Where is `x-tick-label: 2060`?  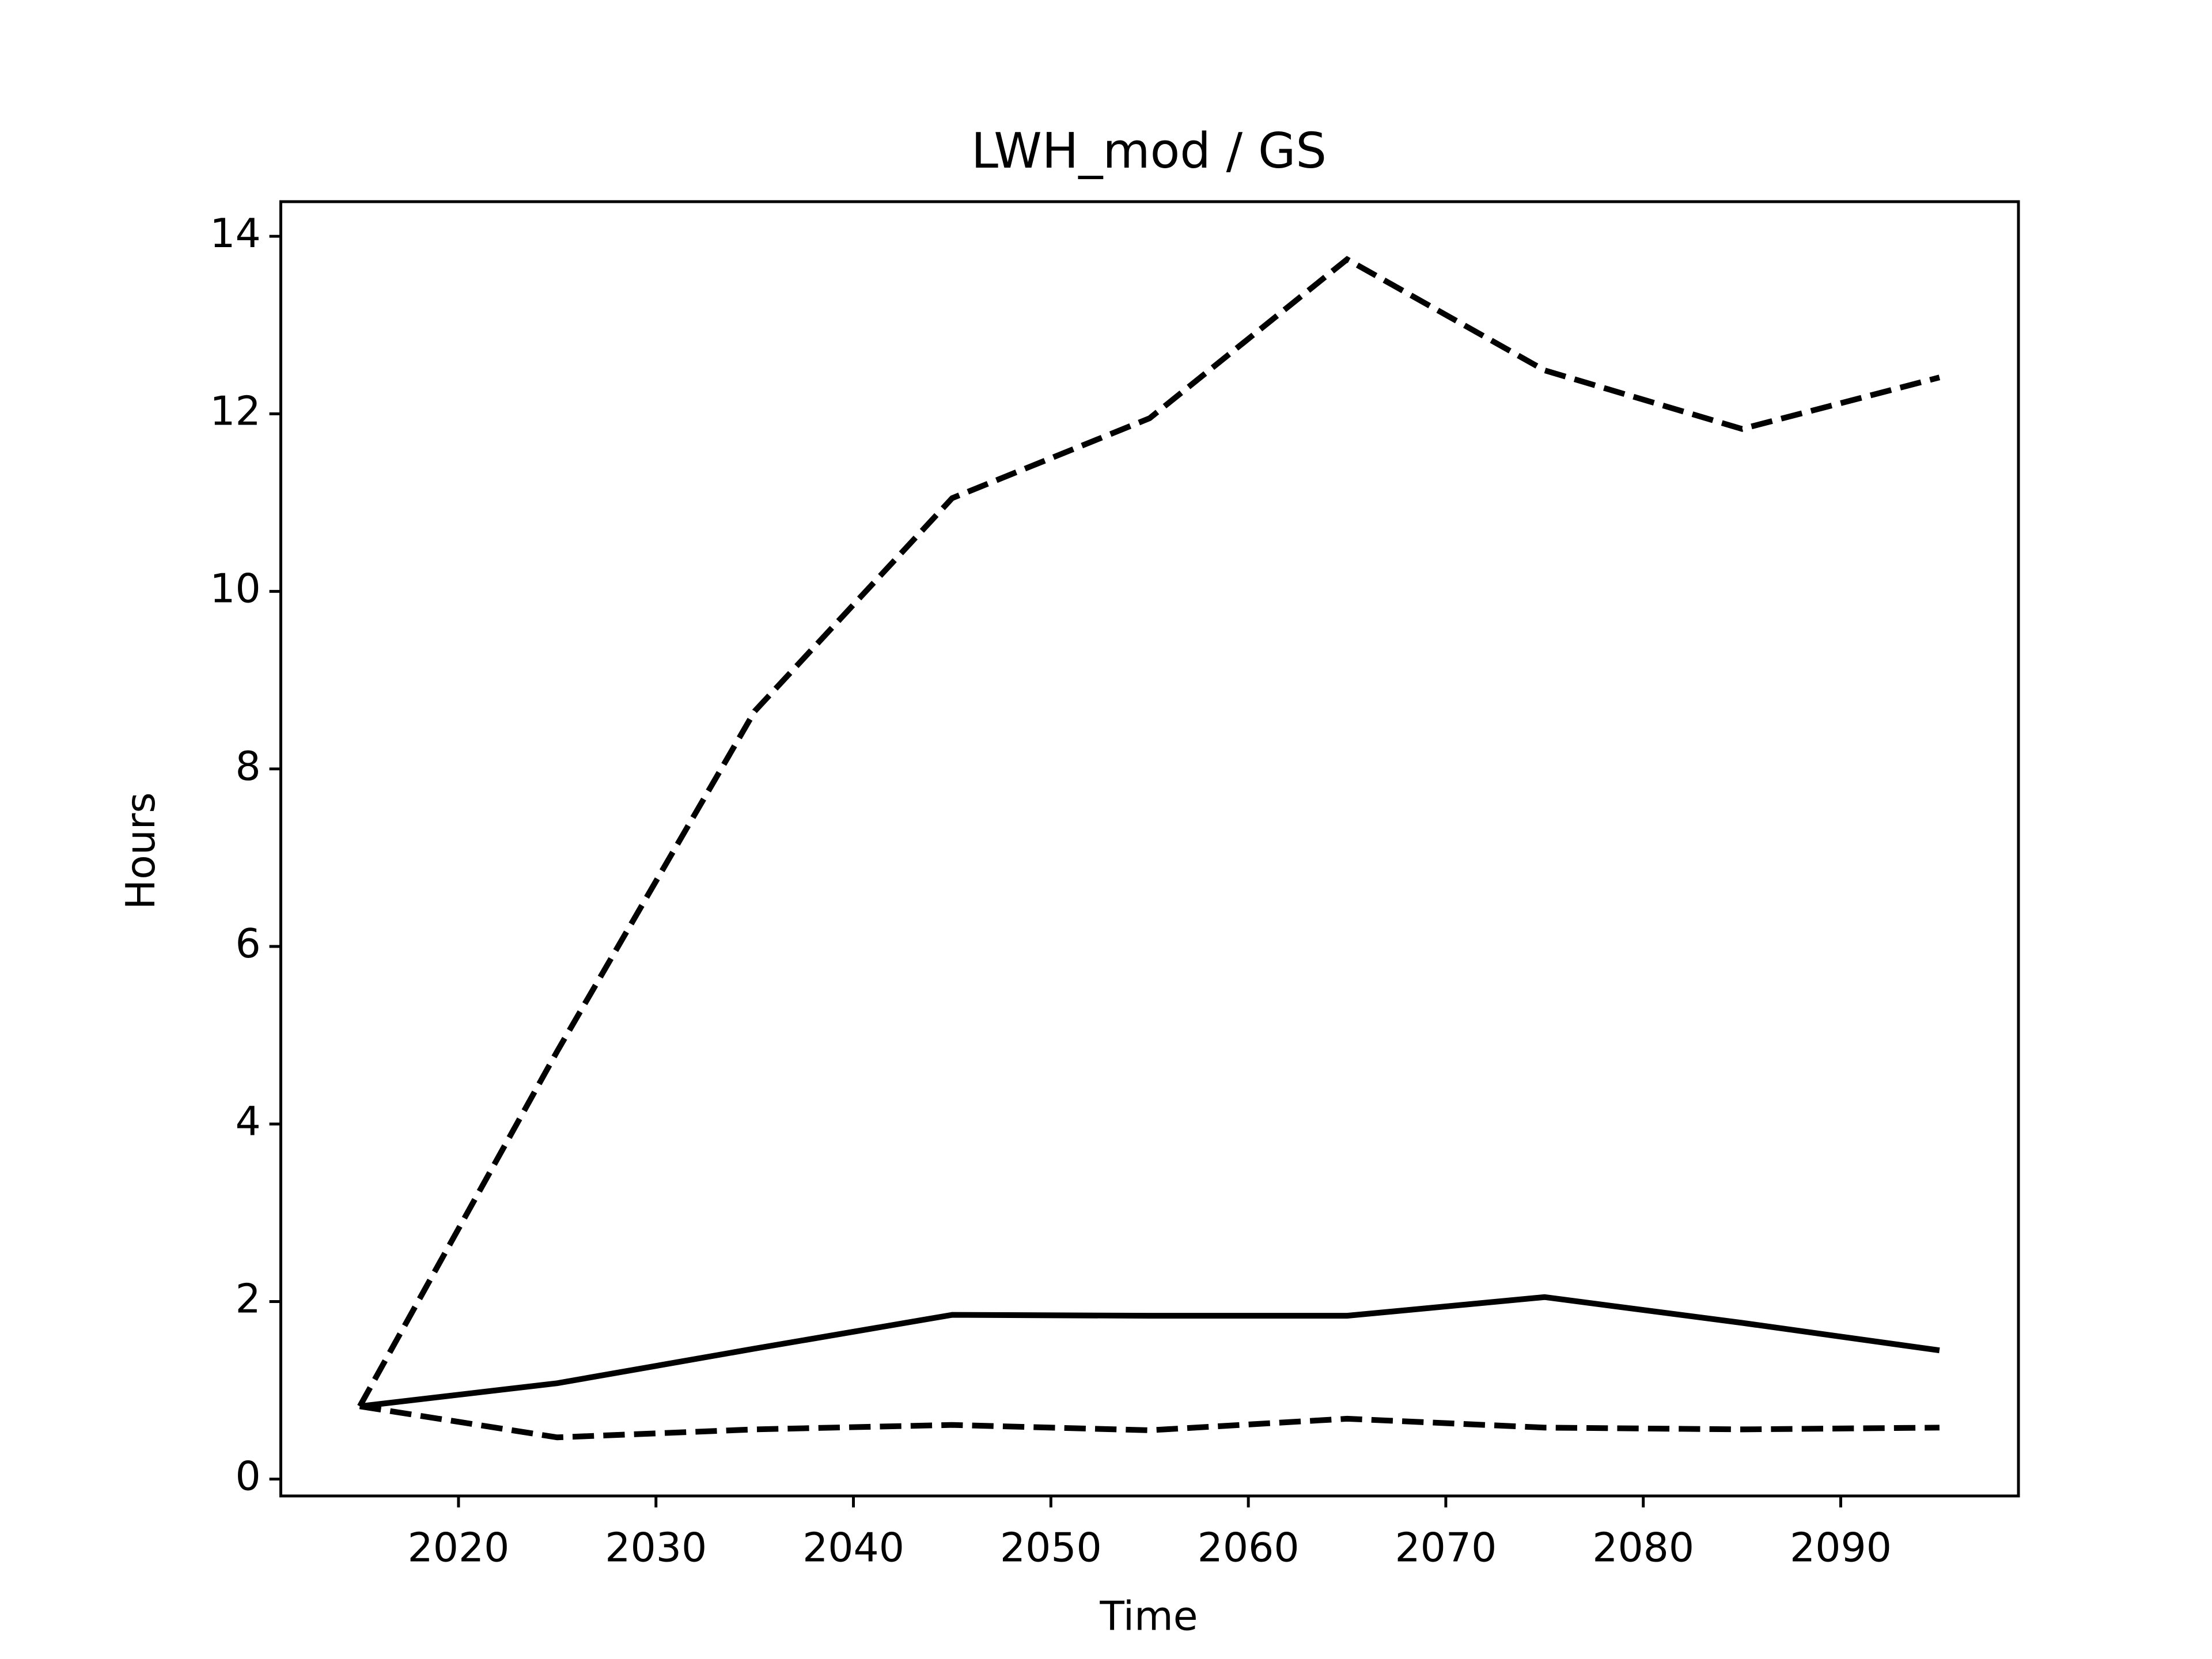 x-tick-label: 2060 is located at coordinates (1249, 1547).